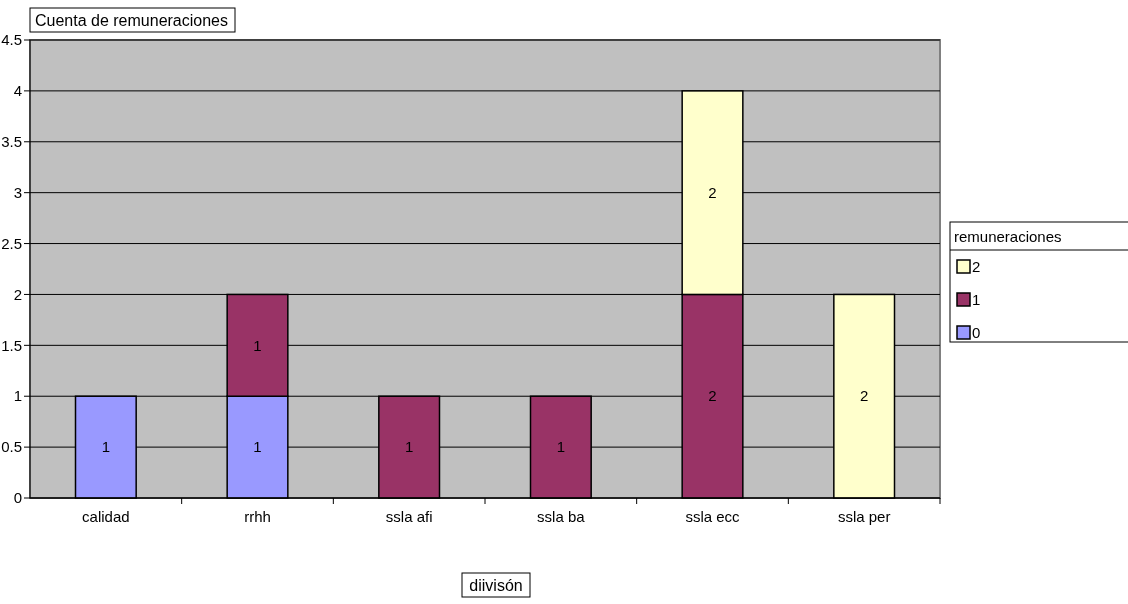  What do you see at coordinates (496, 585) in the screenshot?
I see `x-axis-title: diivisón` at bounding box center [496, 585].